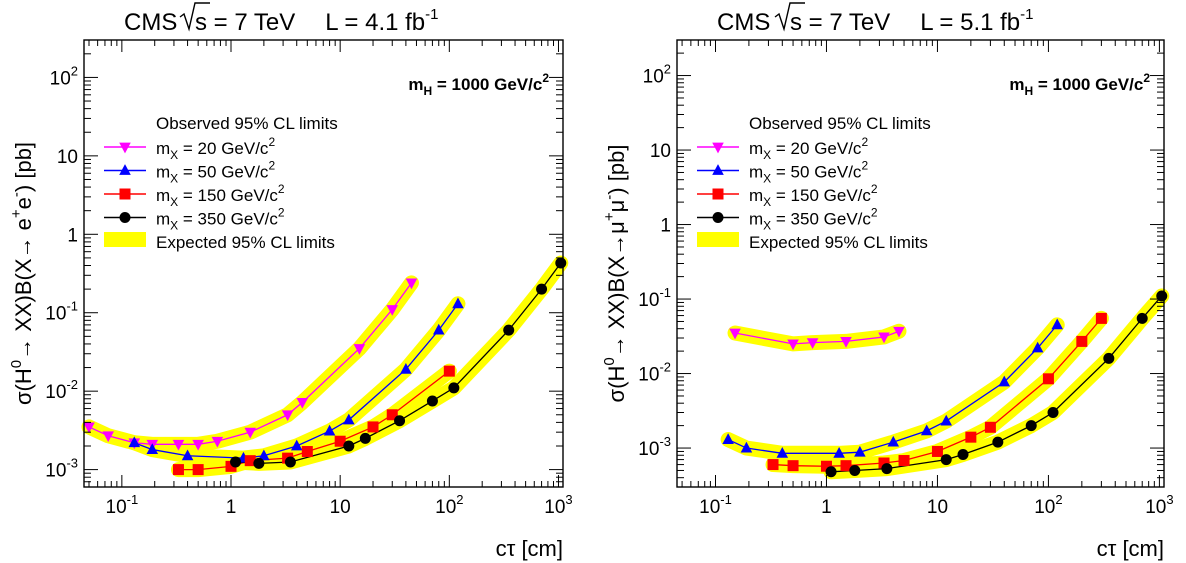  What do you see at coordinates (609, 216) in the screenshot?
I see `ylabel-charge-1: +` at bounding box center [609, 216].